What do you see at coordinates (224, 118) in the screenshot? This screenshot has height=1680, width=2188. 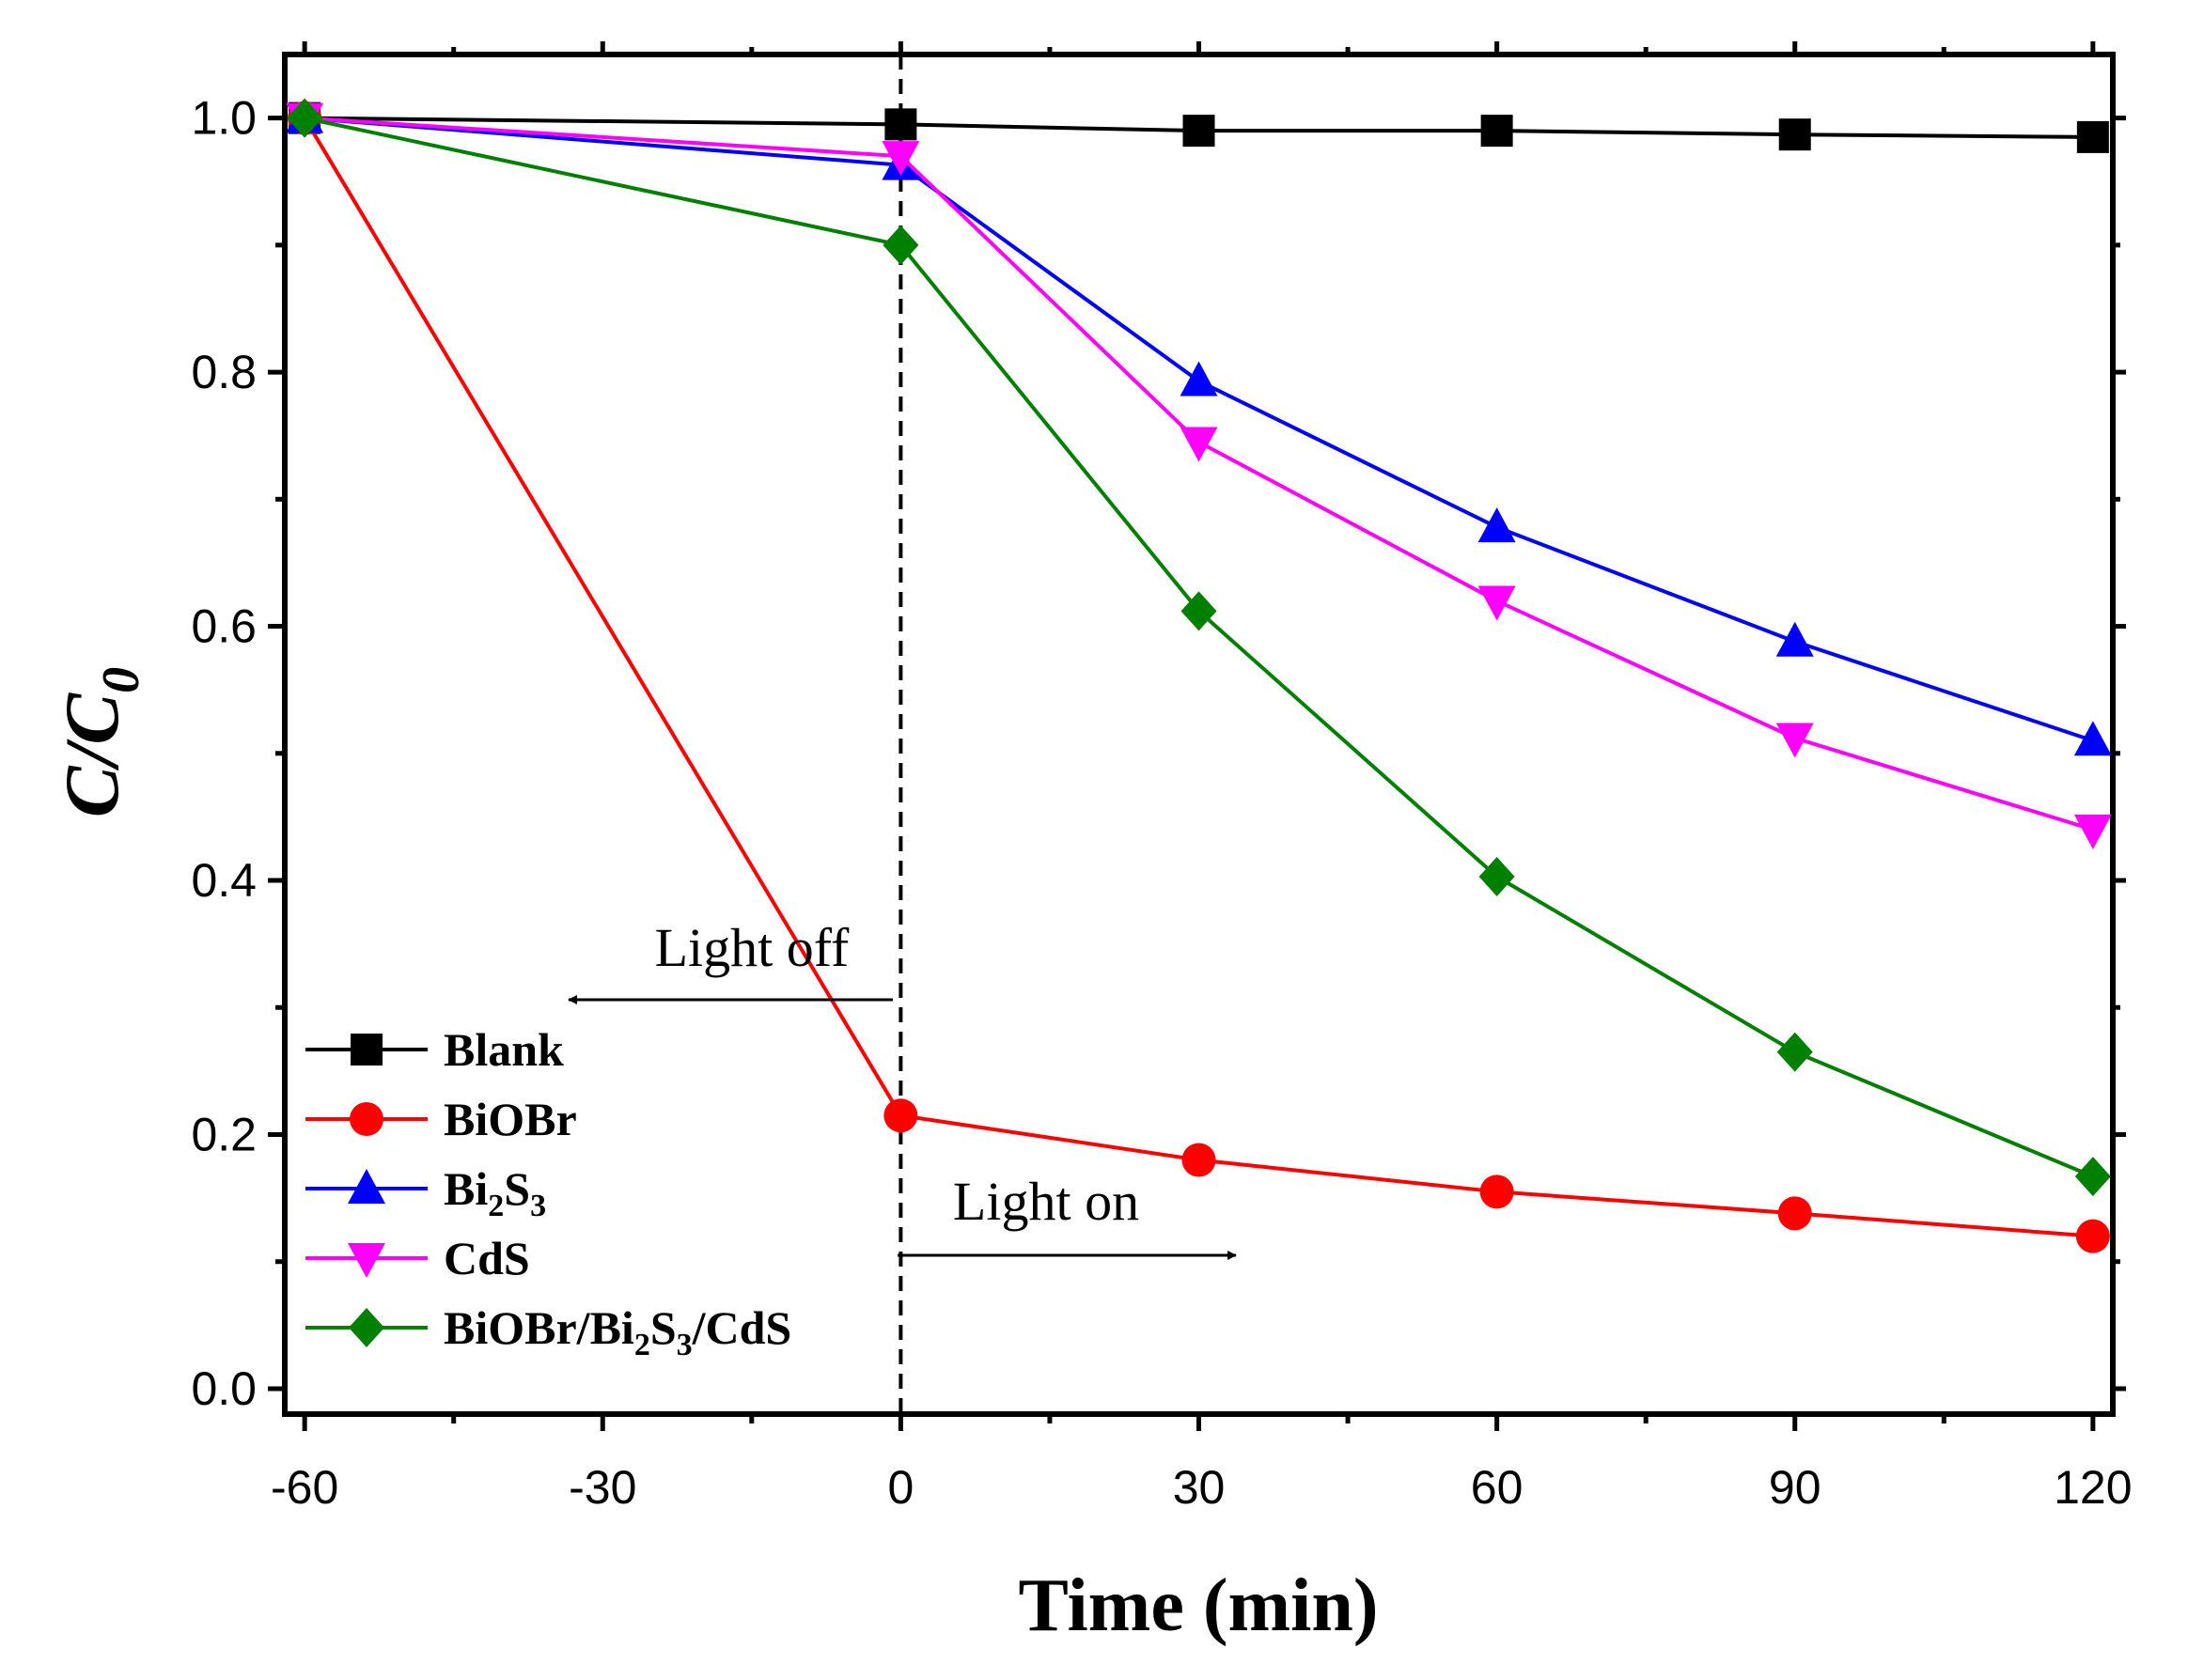 I see `y-tick-label: 1.0` at bounding box center [224, 118].